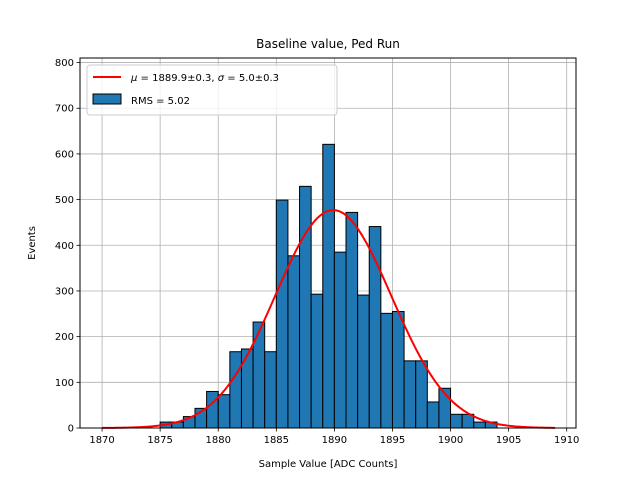 The image size is (640, 480). I want to click on y-axis: 0 100 200 300 400 500 600 700 800, so click(67, 246).